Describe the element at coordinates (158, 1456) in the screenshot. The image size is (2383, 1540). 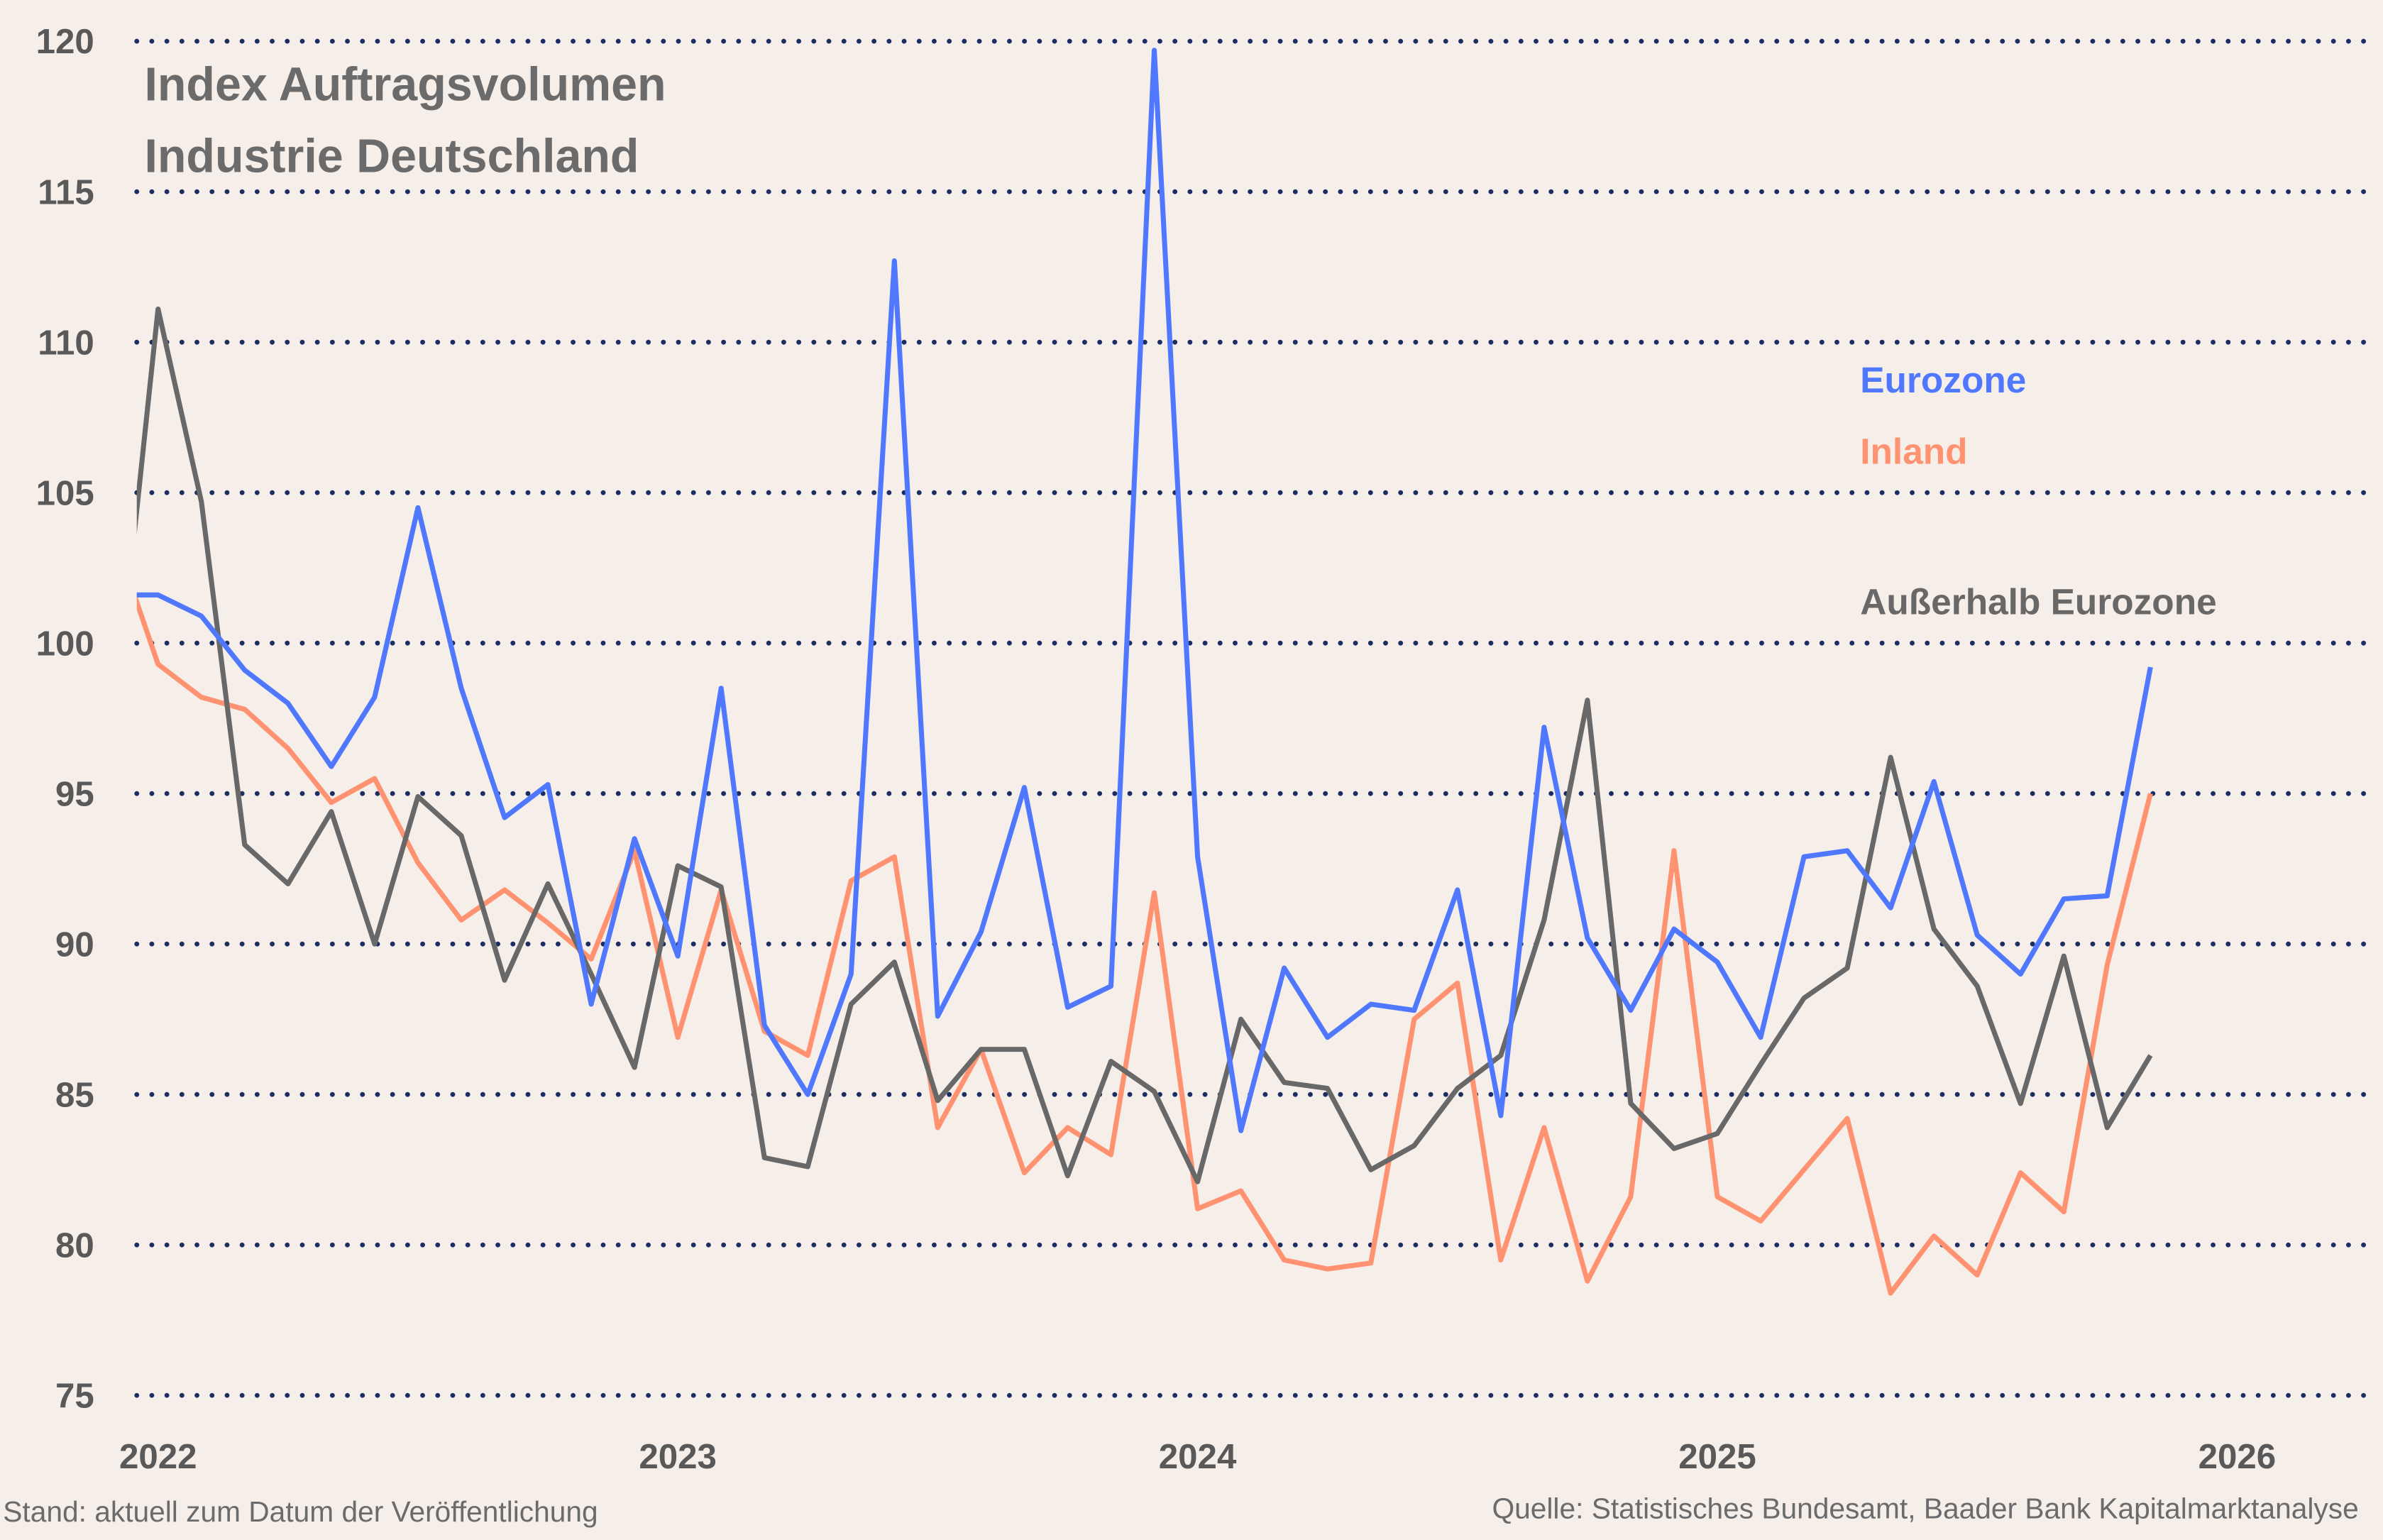
I see `x-tick-label: 2022` at that location.